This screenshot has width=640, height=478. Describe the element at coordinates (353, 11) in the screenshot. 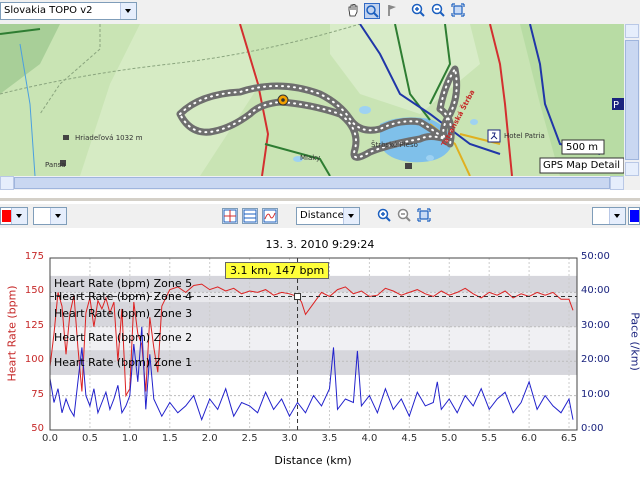

I see `hand-icon` at that location.